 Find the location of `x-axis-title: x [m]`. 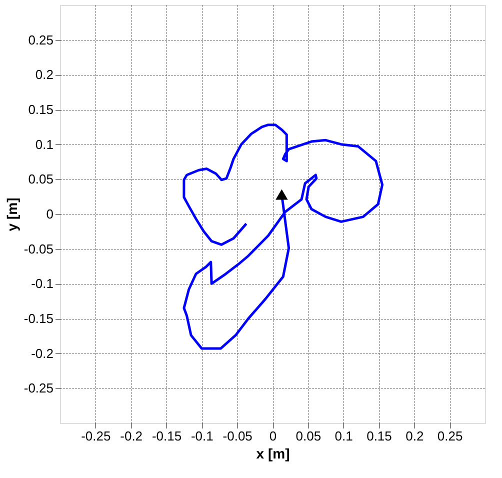

x-axis-title: x [m] is located at coordinates (273, 454).